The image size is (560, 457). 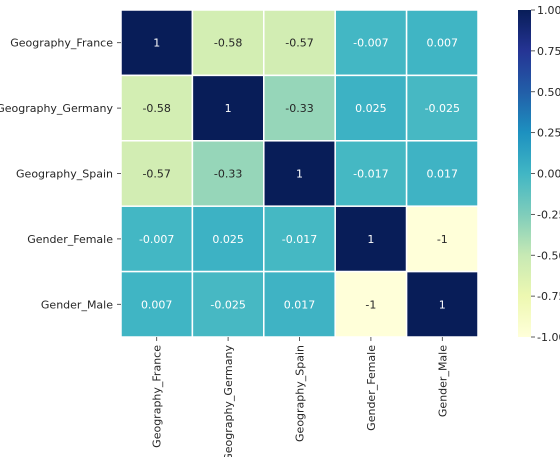 What do you see at coordinates (548, 51) in the screenshot?
I see `colorbar-tick-label: 0.75` at bounding box center [548, 51].